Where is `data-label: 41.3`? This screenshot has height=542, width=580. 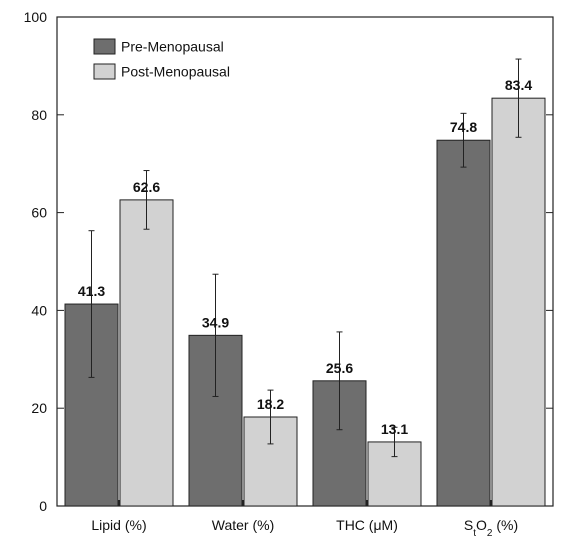
data-label: 41.3 is located at coordinates (91, 291).